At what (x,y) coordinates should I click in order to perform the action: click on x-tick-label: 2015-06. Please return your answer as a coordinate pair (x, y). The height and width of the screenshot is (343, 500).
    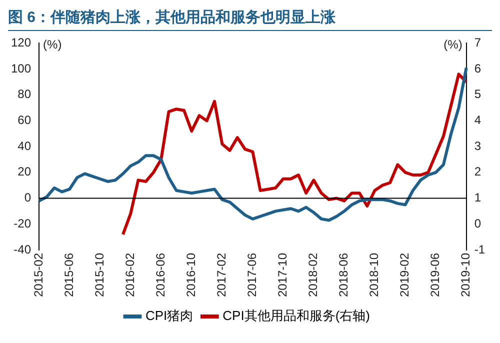
    Looking at the image, I should click on (69, 275).